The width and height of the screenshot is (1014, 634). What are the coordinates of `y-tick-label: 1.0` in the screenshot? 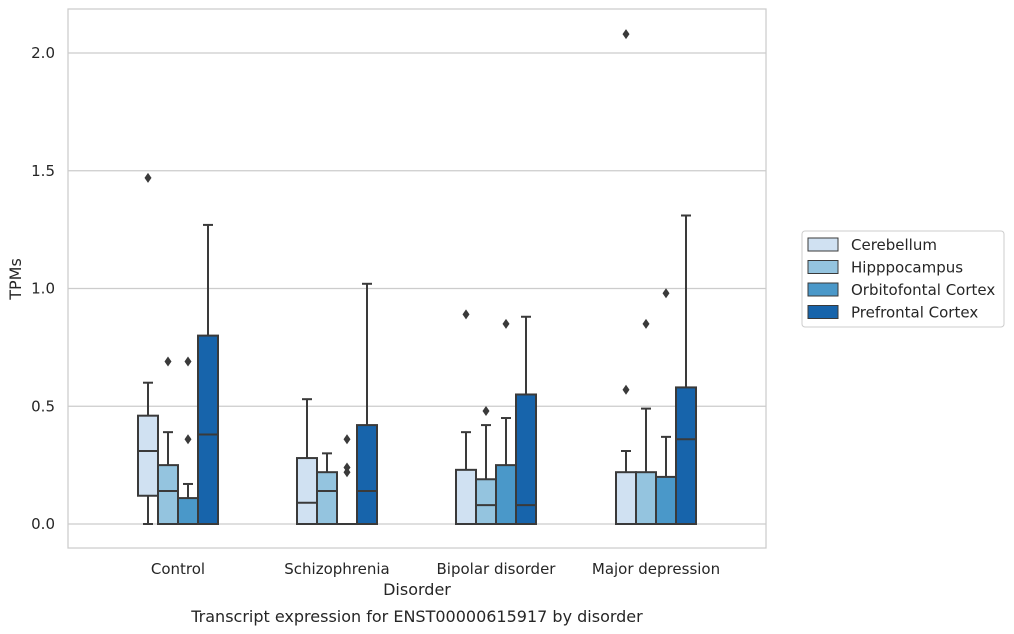 It's located at (43, 289).